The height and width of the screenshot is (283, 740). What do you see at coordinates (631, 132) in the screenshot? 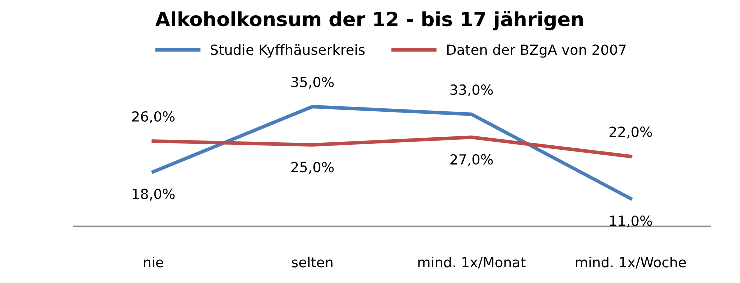
I see `data-label: 22,0%` at bounding box center [631, 132].